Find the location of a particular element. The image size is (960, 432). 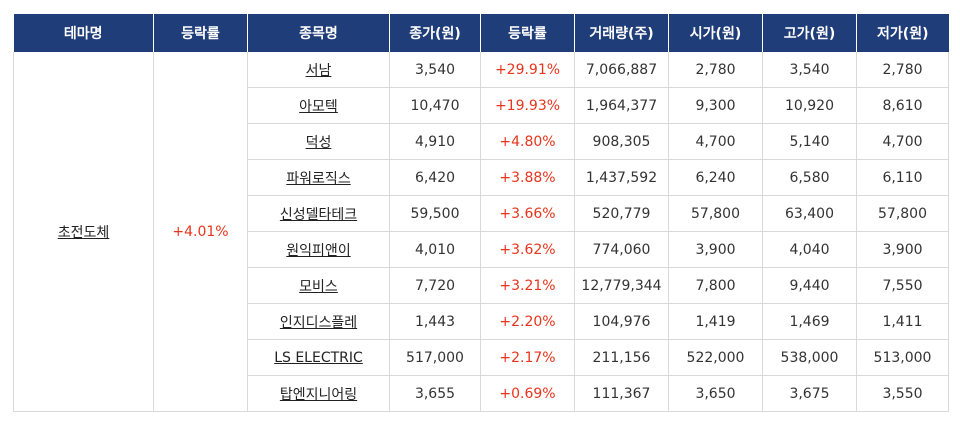

stock-name-cell: 서남 is located at coordinates (318, 70).